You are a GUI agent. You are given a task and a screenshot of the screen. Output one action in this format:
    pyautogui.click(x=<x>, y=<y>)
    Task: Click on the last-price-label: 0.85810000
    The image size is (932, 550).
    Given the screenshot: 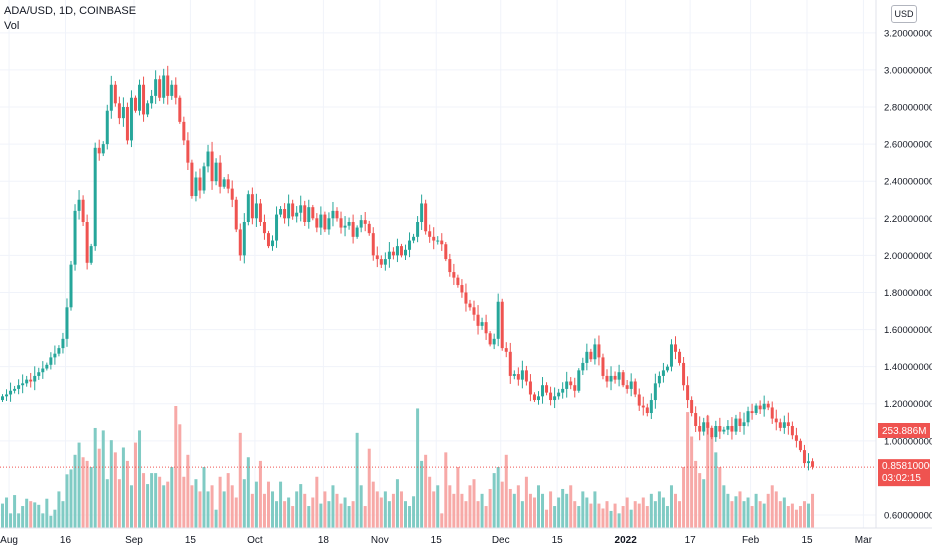 What is the action you would take?
    pyautogui.click(x=907, y=466)
    